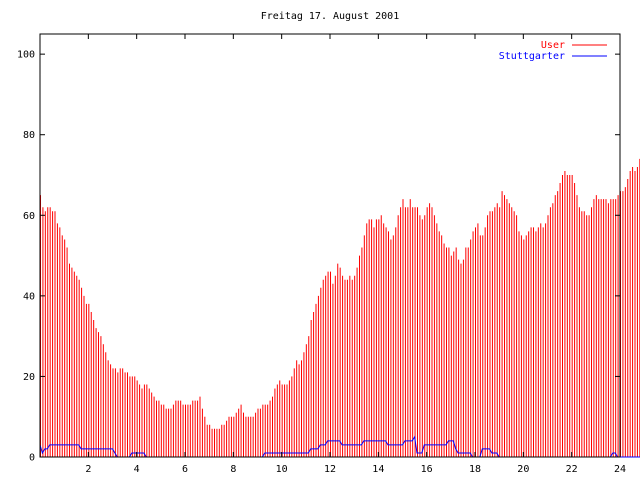 This screenshot has width=640, height=480. Describe the element at coordinates (29, 377) in the screenshot. I see `y-tick-label: 20` at that location.